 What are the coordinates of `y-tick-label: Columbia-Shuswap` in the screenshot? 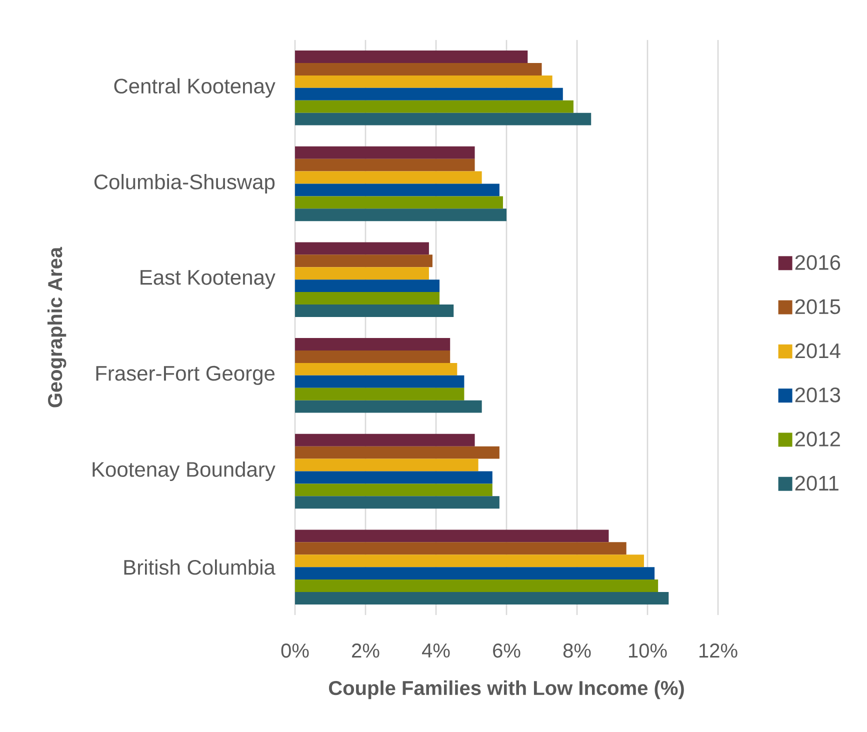 It's located at (184, 184).